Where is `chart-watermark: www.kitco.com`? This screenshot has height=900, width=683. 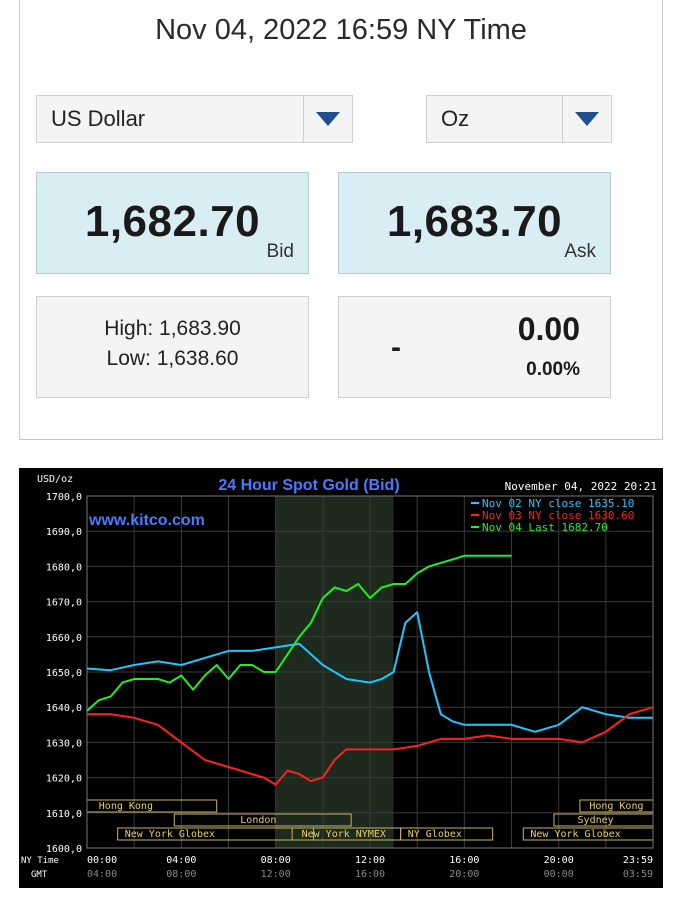
chart-watermark: www.kitco.com is located at coordinates (146, 520).